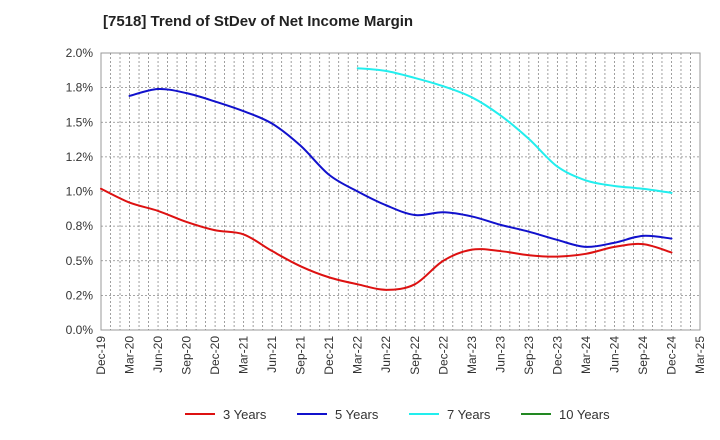 This screenshot has height=440, width=720. What do you see at coordinates (80, 192) in the screenshot?
I see `y-tick-label: 1.0%` at bounding box center [80, 192].